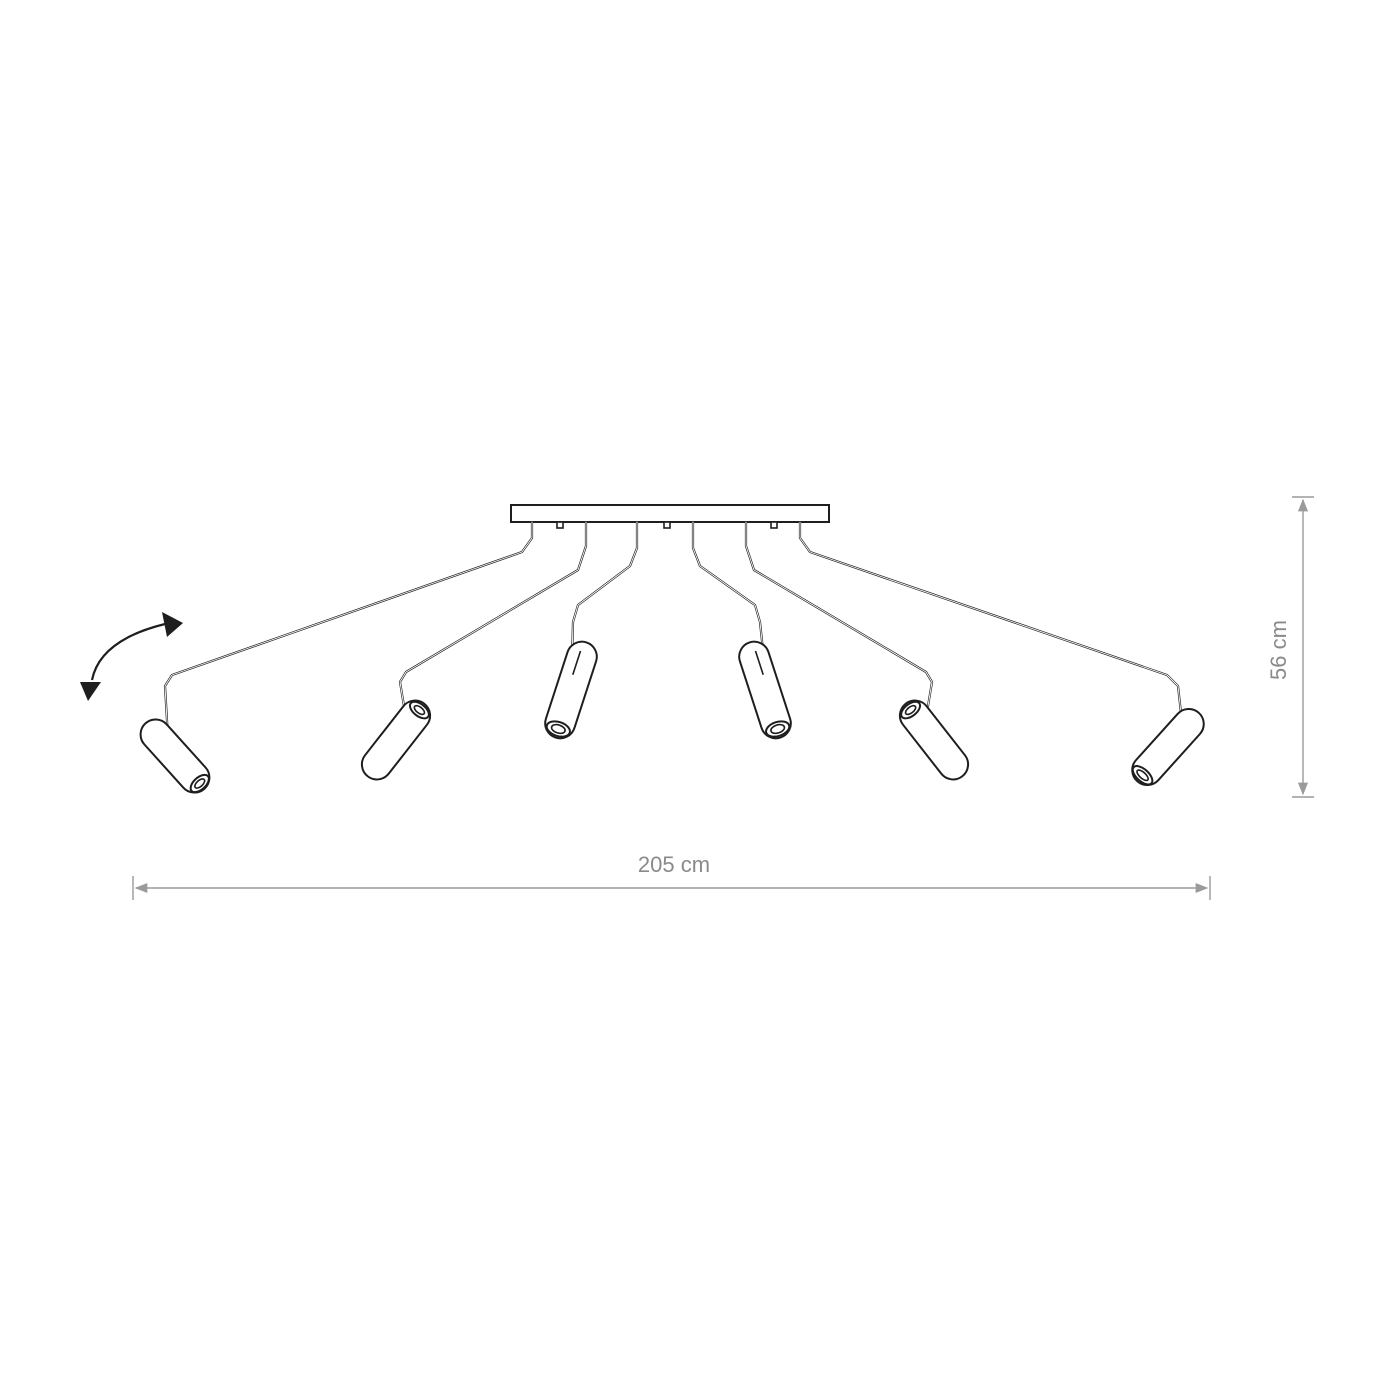  I want to click on ceiling-canopy, so click(670, 516).